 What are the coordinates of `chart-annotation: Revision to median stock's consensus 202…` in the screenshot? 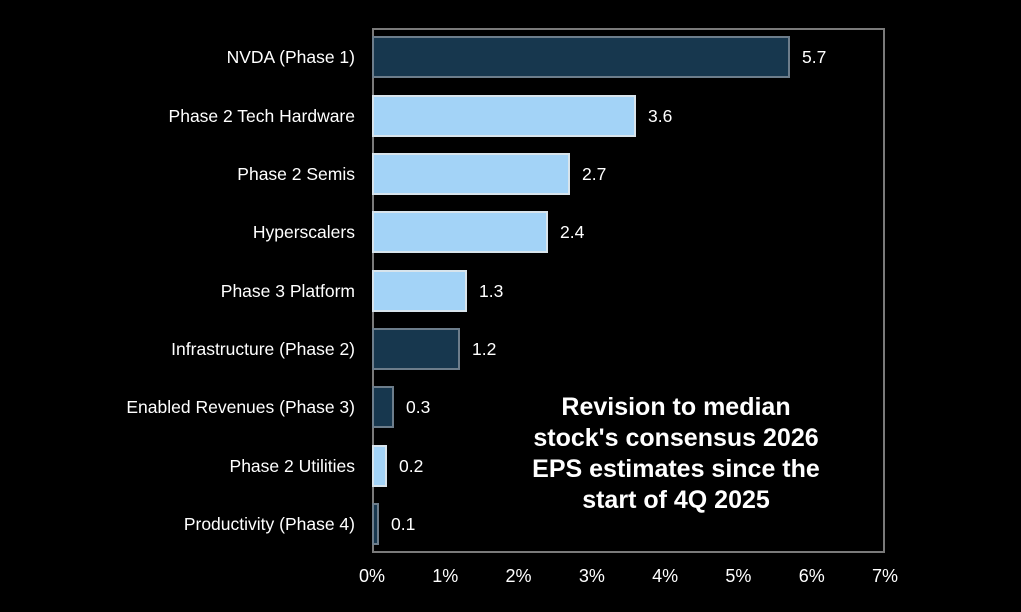 It's located at (676, 454).